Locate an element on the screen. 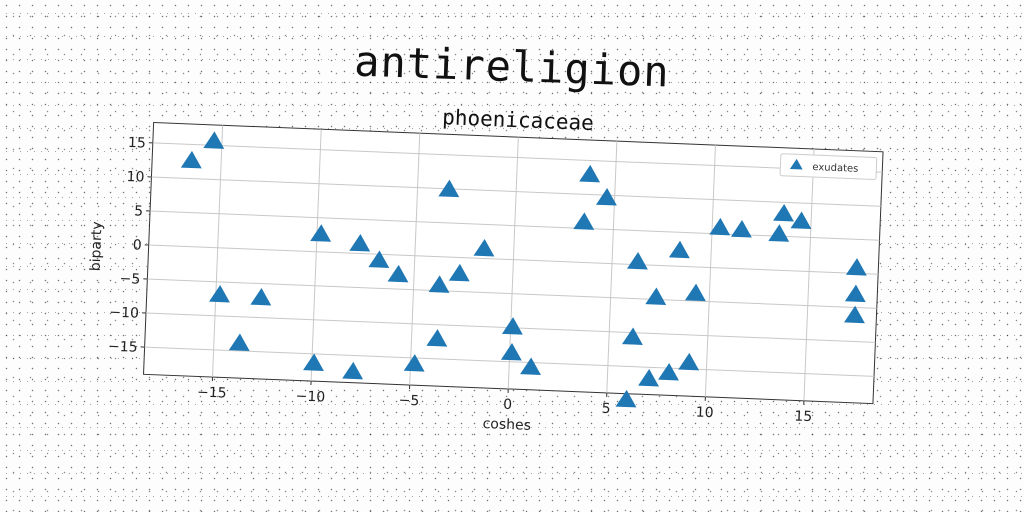 The height and width of the screenshot is (512, 1024). y-tick-label: −15 is located at coordinates (123, 347).